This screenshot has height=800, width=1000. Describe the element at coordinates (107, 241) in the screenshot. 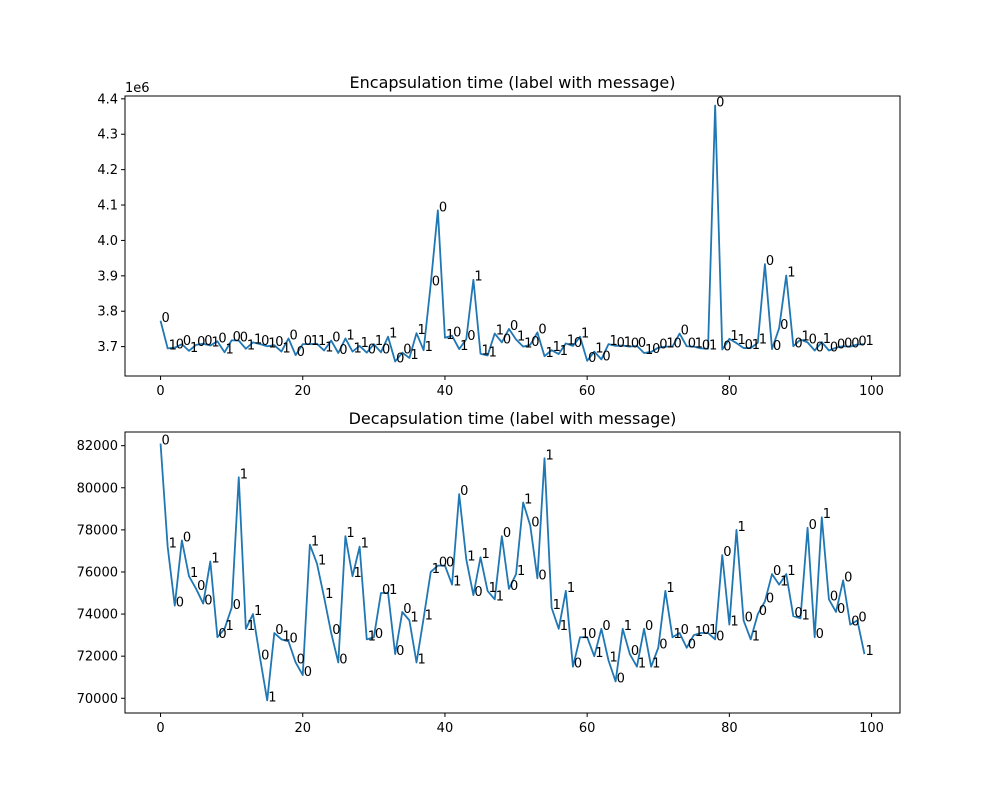

I see `encapsulation-ytick-label: 4.0` at that location.